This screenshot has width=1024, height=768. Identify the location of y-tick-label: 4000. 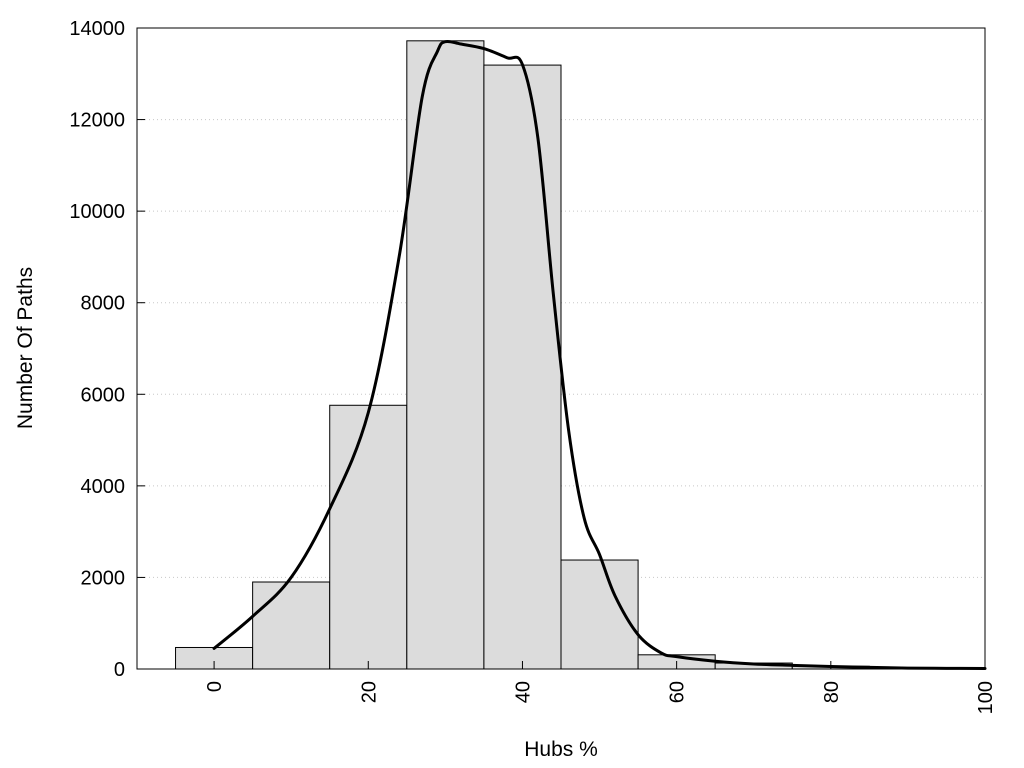
(103, 487).